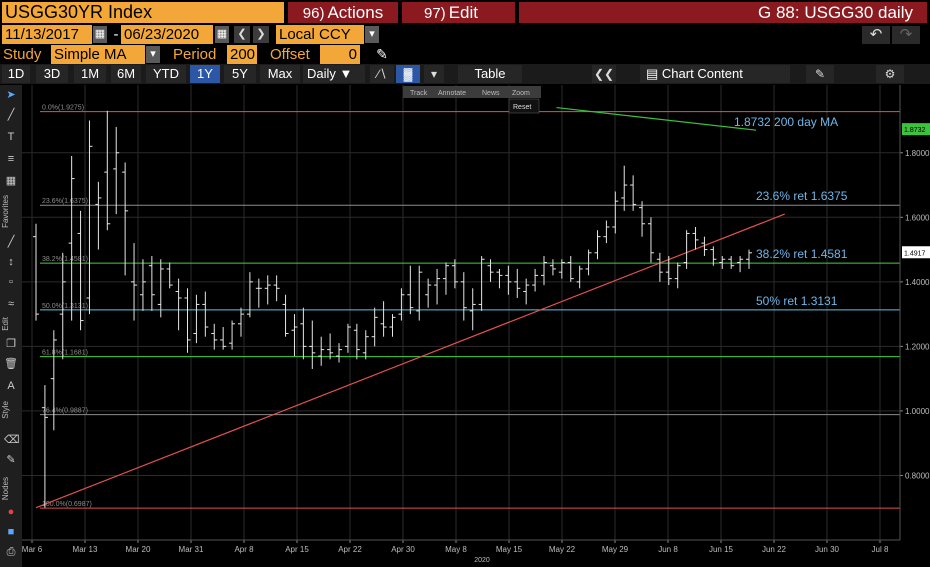  What do you see at coordinates (313, 13) in the screenshot?
I see `actions-menu-number: 96)` at bounding box center [313, 13].